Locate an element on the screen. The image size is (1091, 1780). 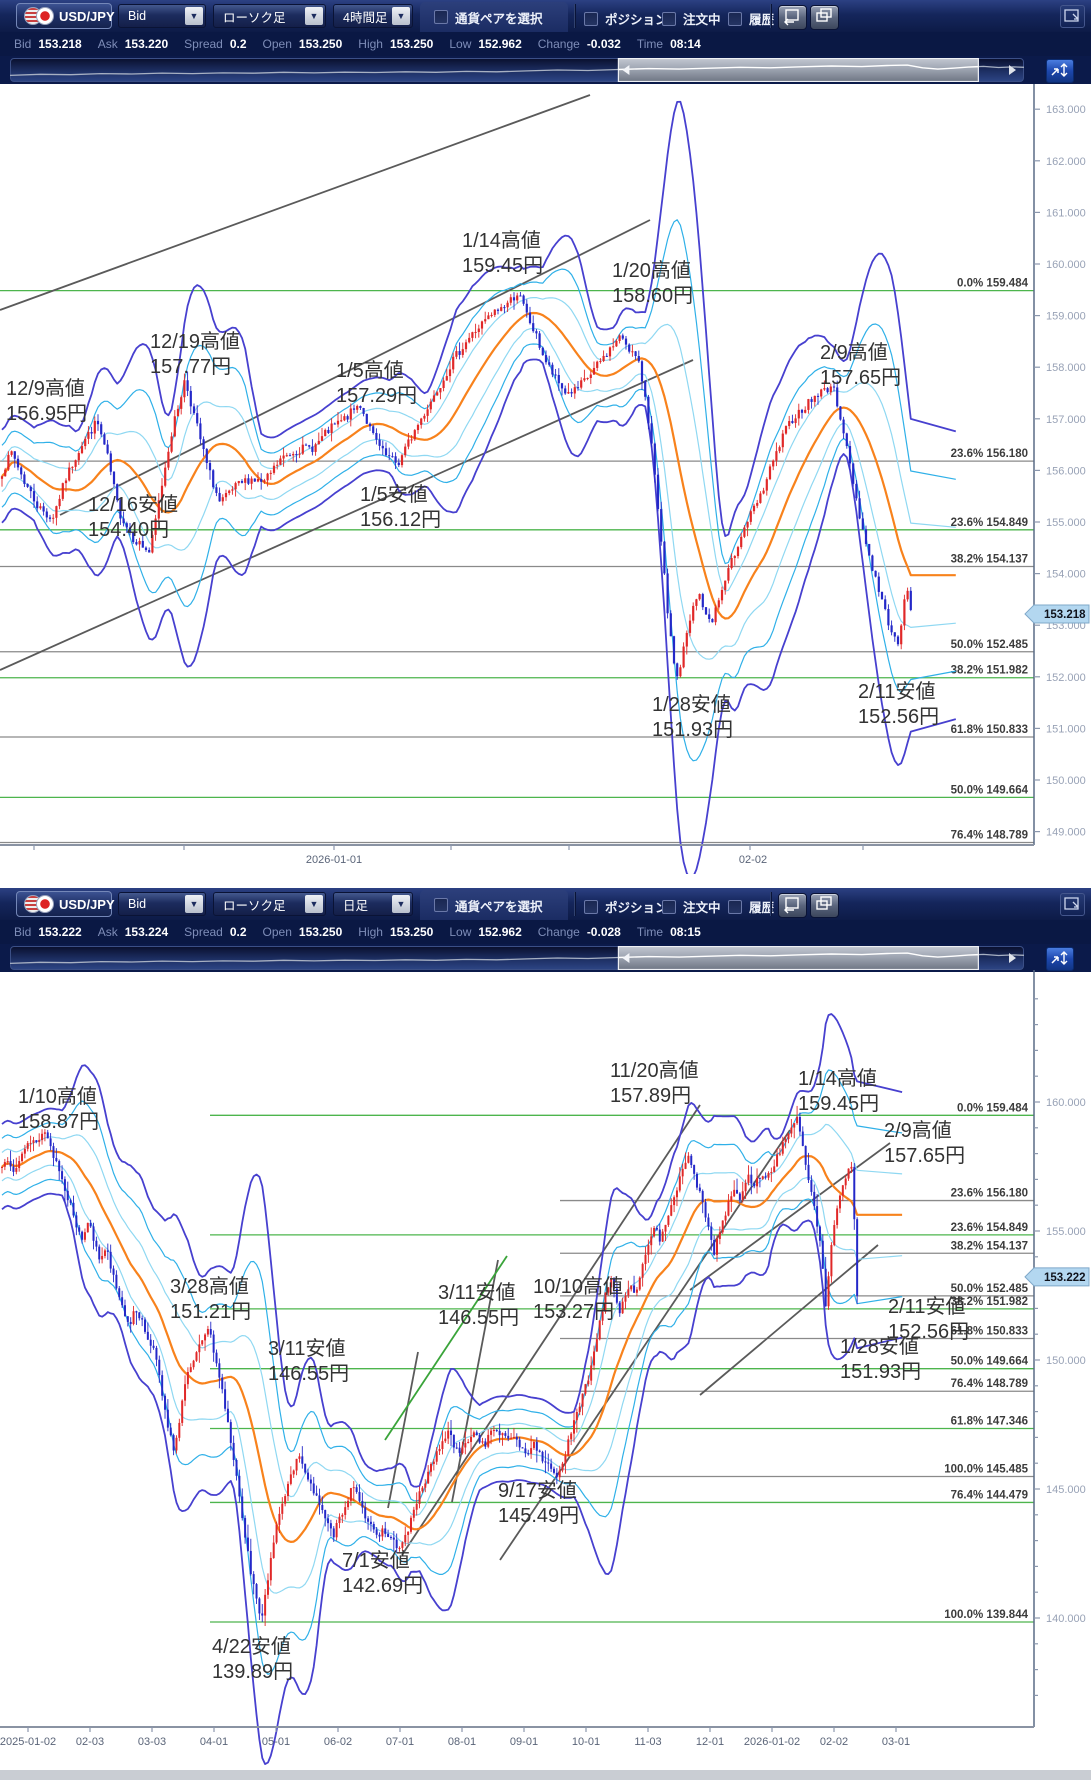
svg-text: 4/22安値 is located at coordinates (251, 1646).